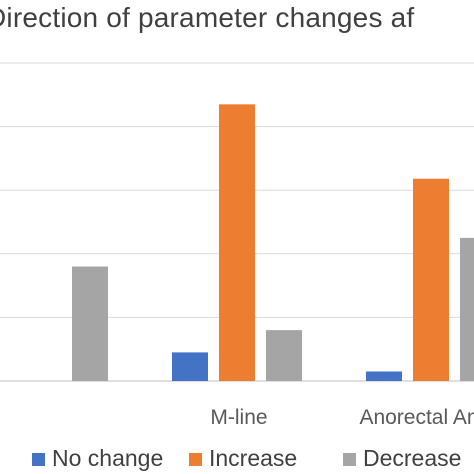  I want to click on legend-swatch-decrease, so click(349, 459).